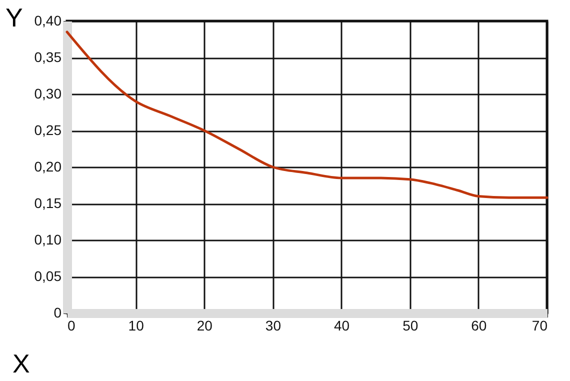  Describe the element at coordinates (48, 166) in the screenshot. I see `y-tick-label: 0,20` at that location.